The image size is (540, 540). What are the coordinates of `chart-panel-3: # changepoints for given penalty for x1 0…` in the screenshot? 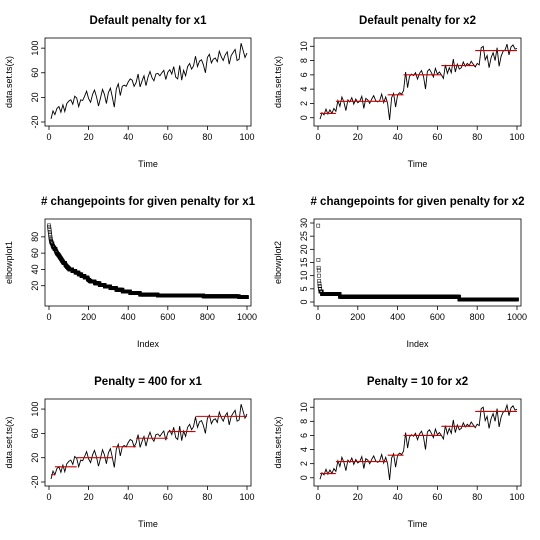 It's located at (130, 272).